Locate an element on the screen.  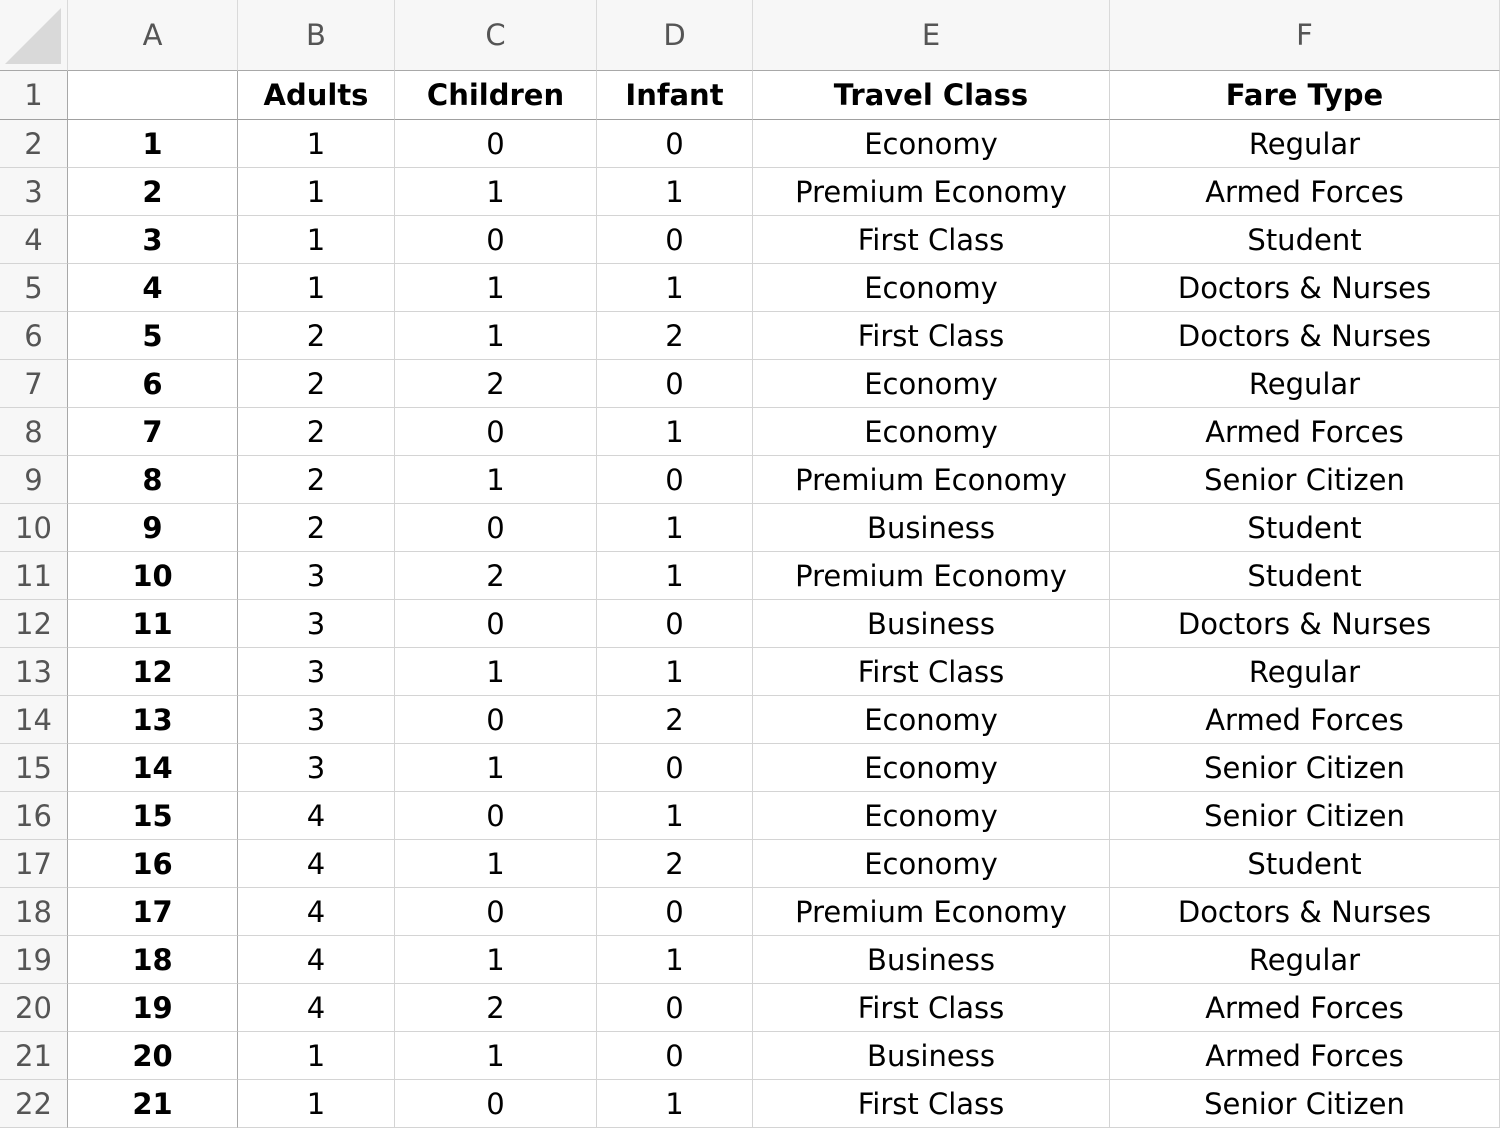
cell: 15 is located at coordinates (153, 816).